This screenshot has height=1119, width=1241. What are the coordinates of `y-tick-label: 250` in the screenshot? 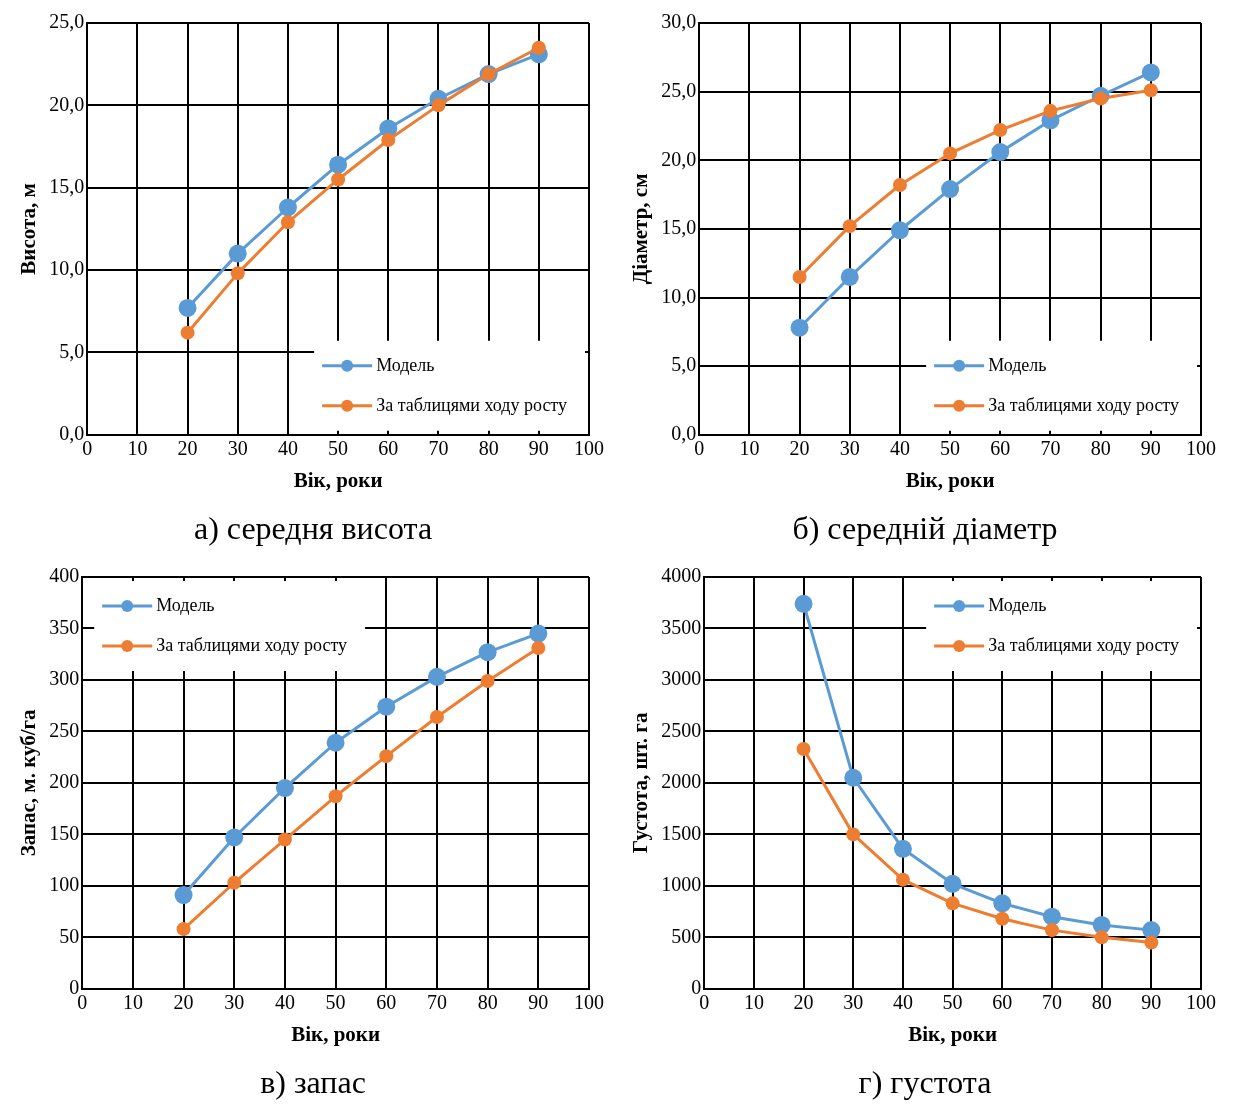 It's located at (64, 729).